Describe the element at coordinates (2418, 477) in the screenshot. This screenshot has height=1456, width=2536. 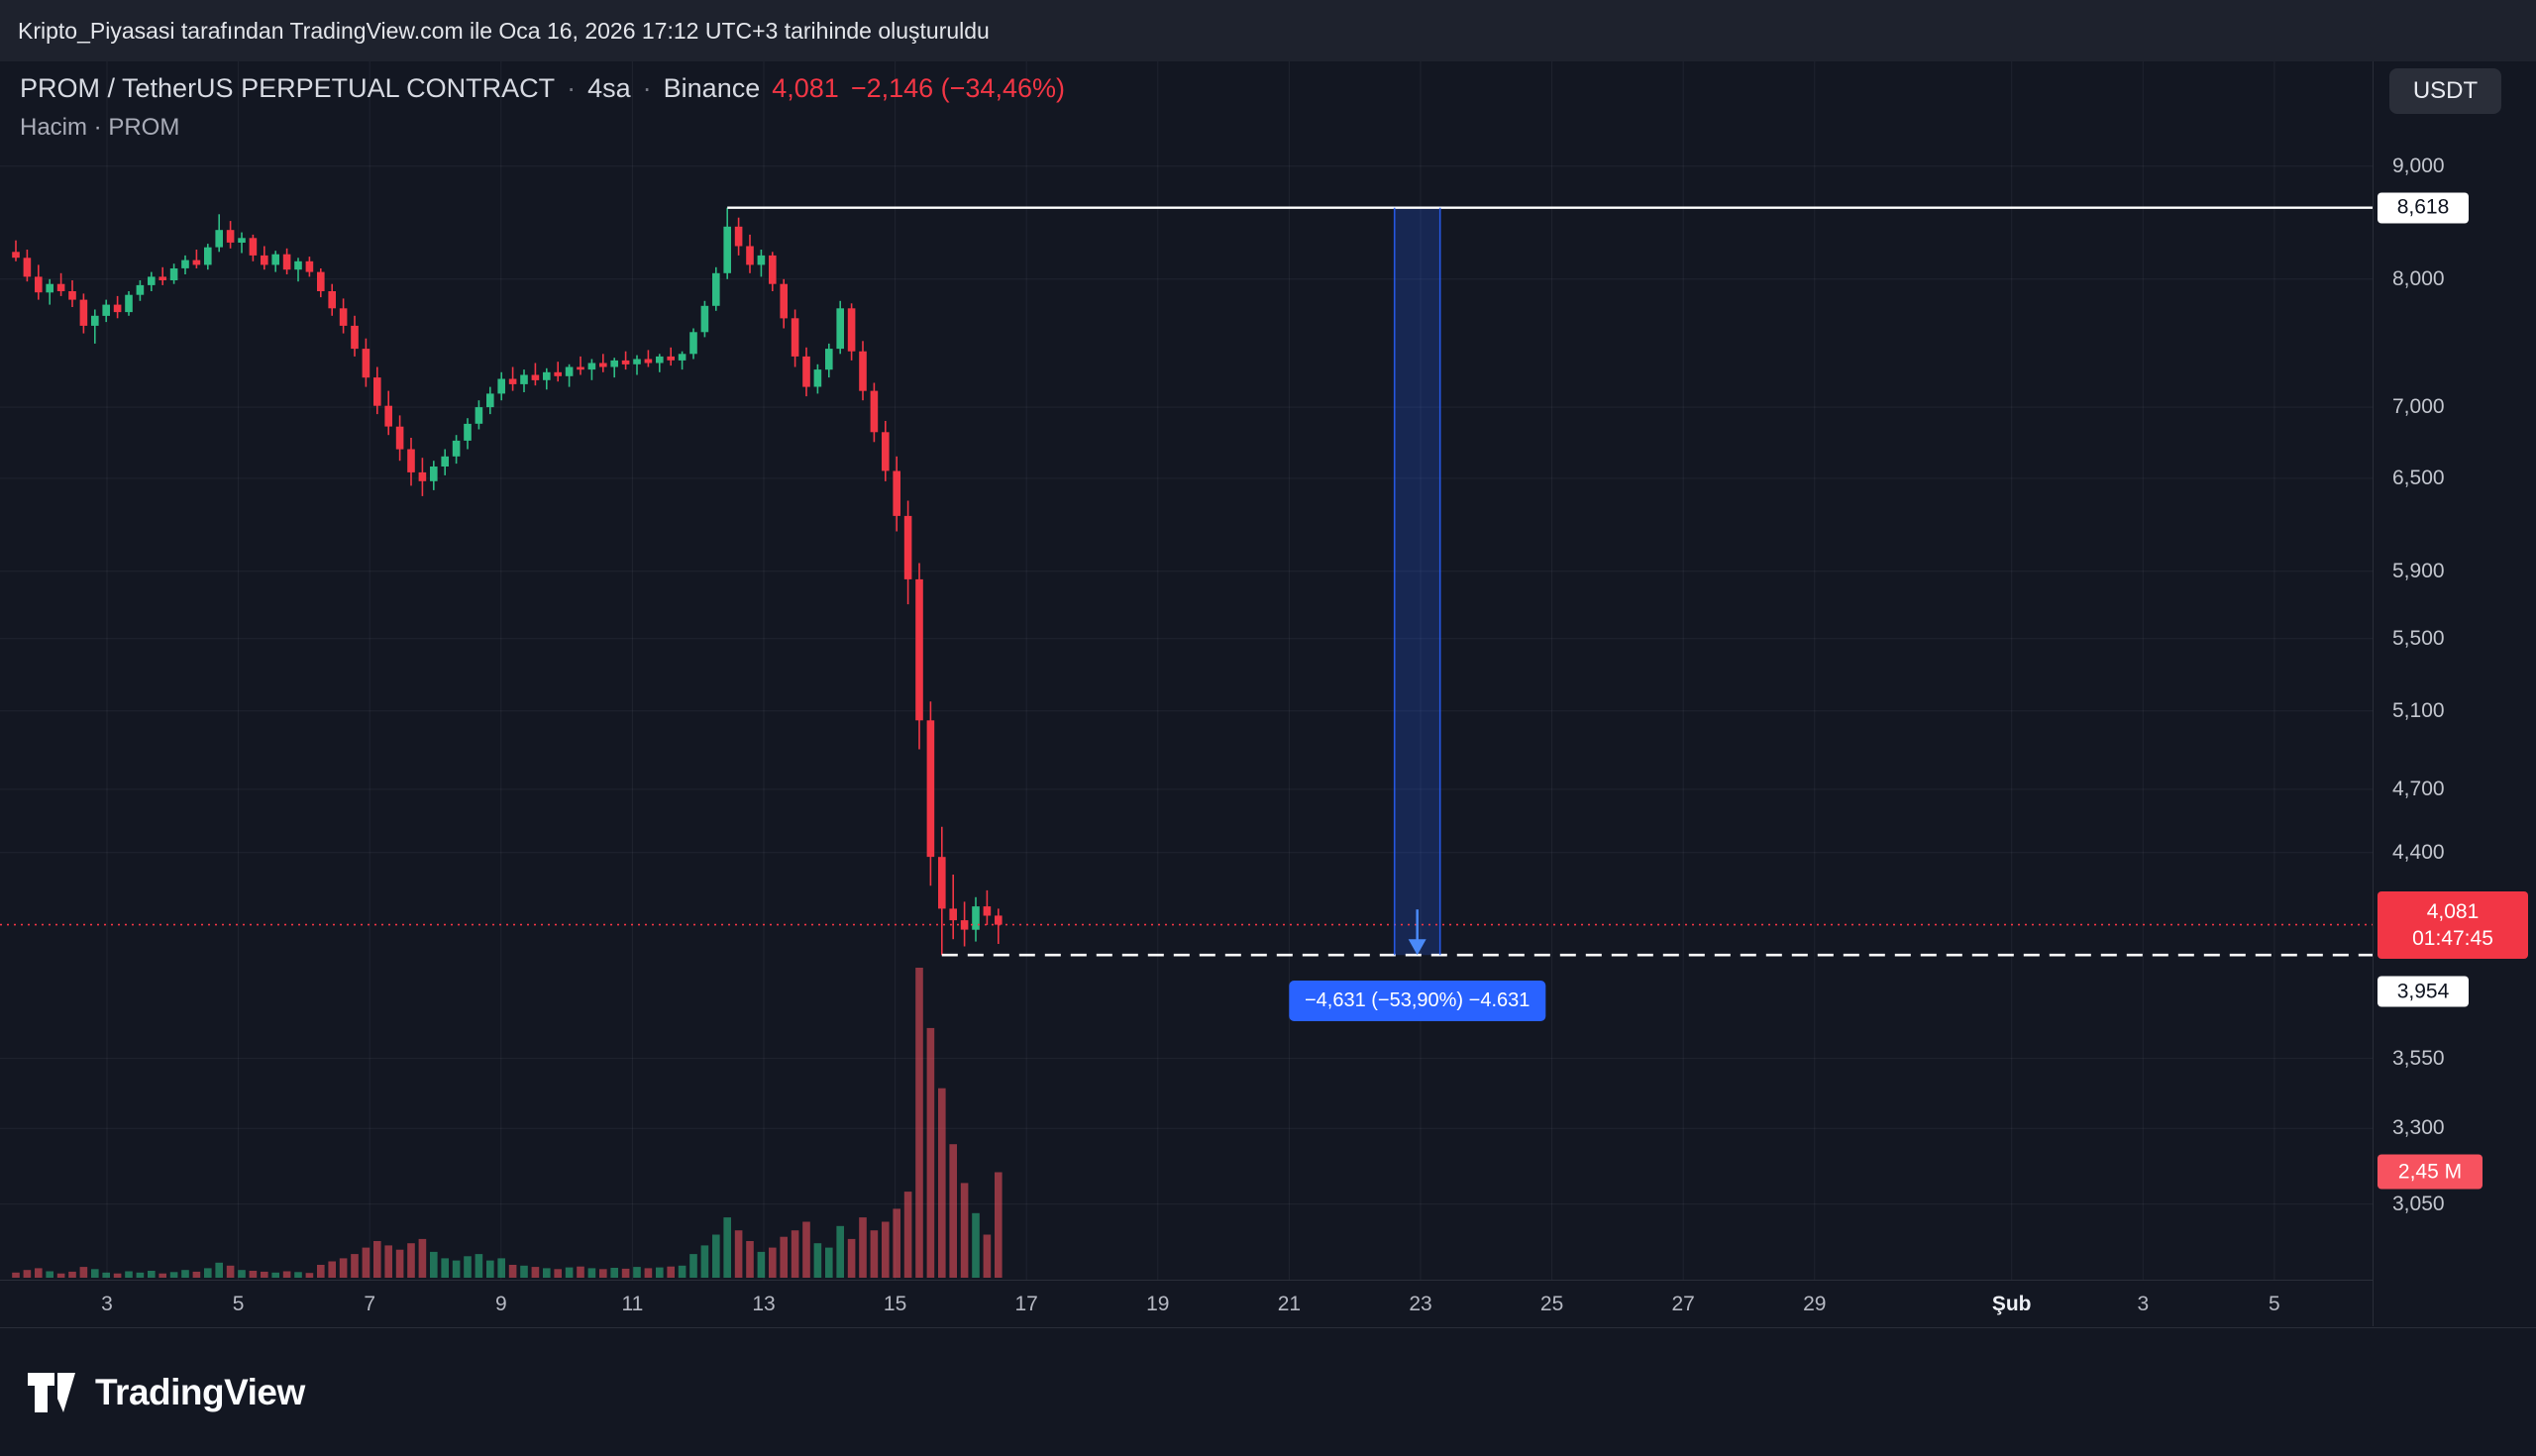
I see `price-axis-label: 6,500` at that location.